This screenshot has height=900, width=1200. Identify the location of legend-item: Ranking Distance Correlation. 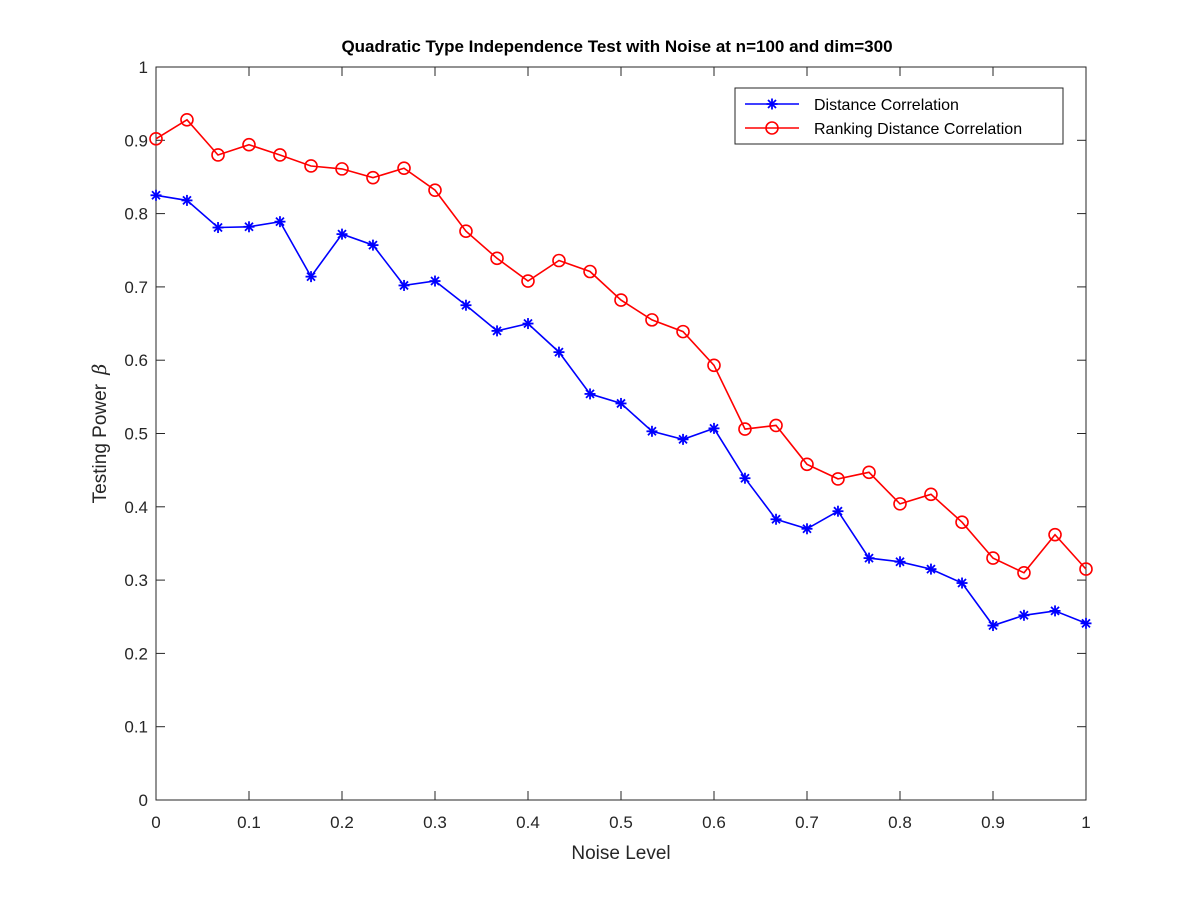
(883, 129).